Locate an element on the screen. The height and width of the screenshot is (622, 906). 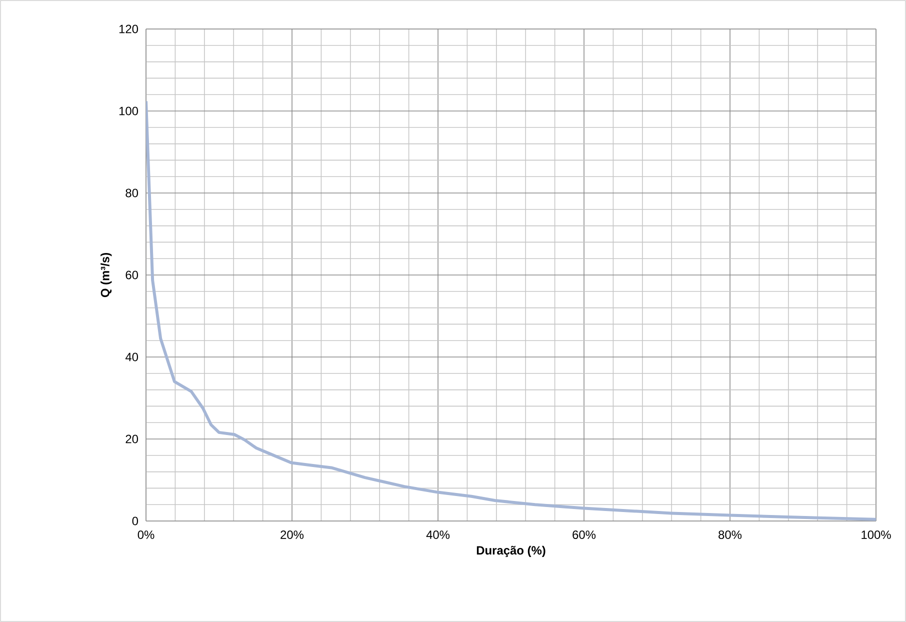
x-axis-title: Duração (%) is located at coordinates (511, 551).